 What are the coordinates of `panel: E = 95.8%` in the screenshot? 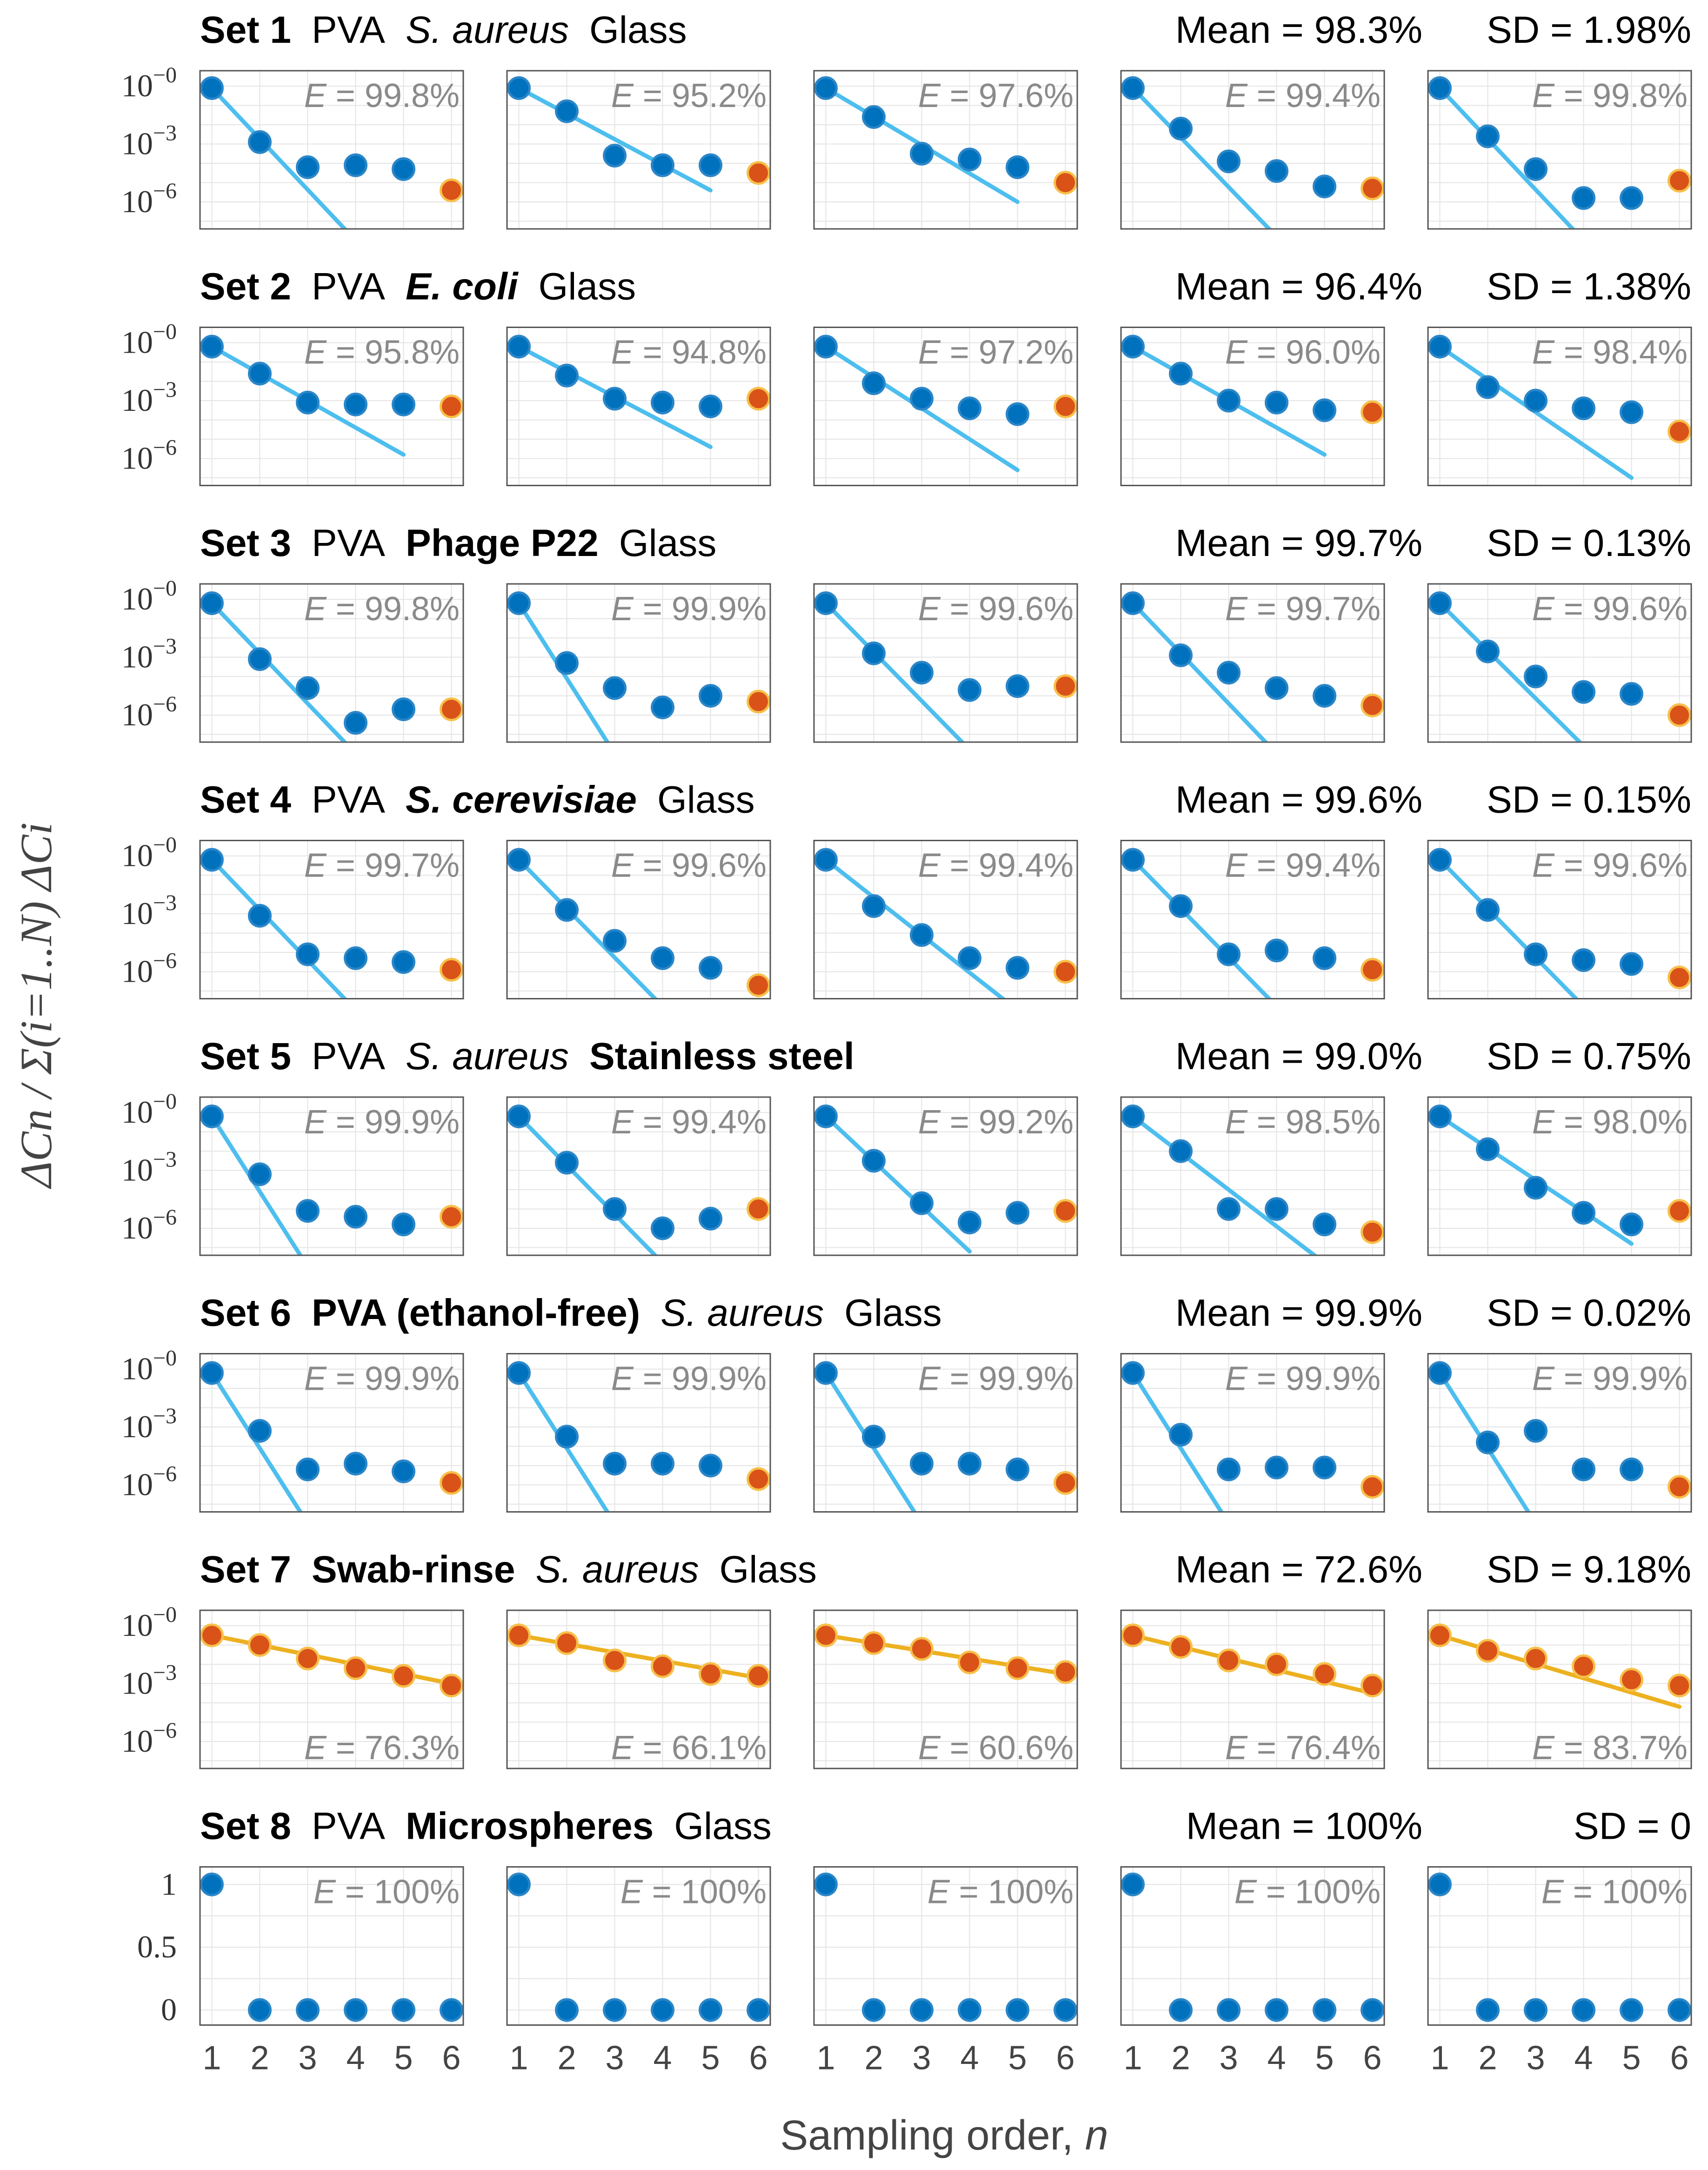 It's located at (332, 406).